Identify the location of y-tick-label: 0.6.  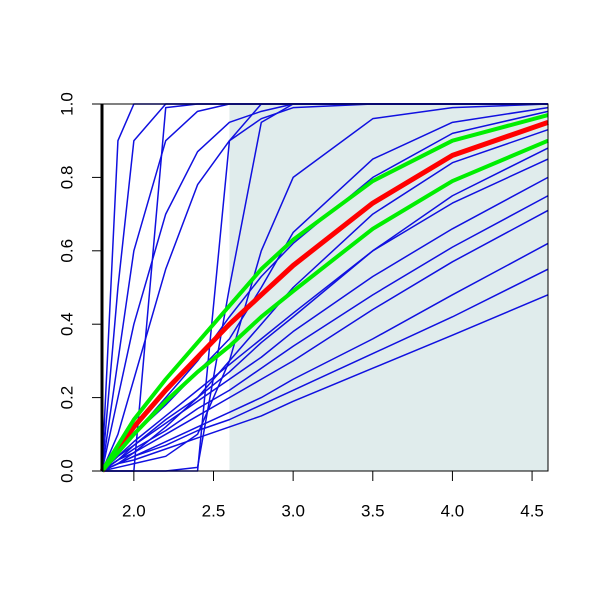
(66, 251).